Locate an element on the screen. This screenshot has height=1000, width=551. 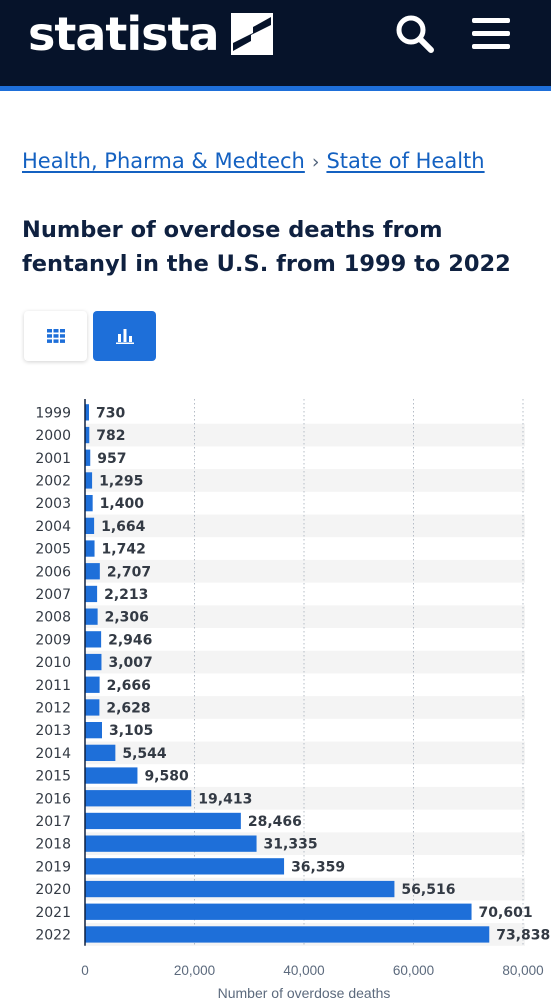
value-label: 1,742 is located at coordinates (124, 550).